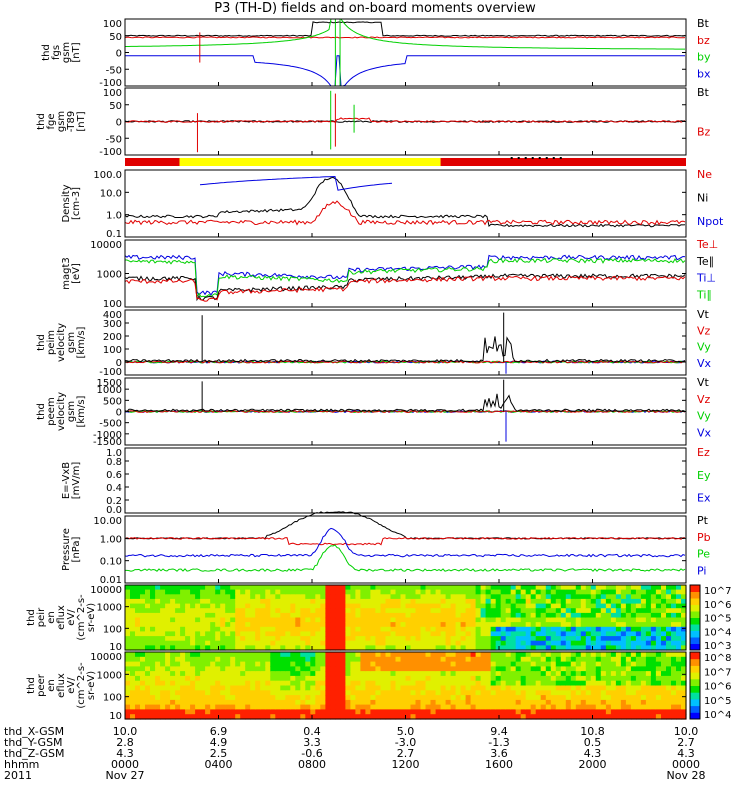 The image size is (750, 800). Describe the element at coordinates (704, 433) in the screenshot. I see `legend-label: Vx` at that location.